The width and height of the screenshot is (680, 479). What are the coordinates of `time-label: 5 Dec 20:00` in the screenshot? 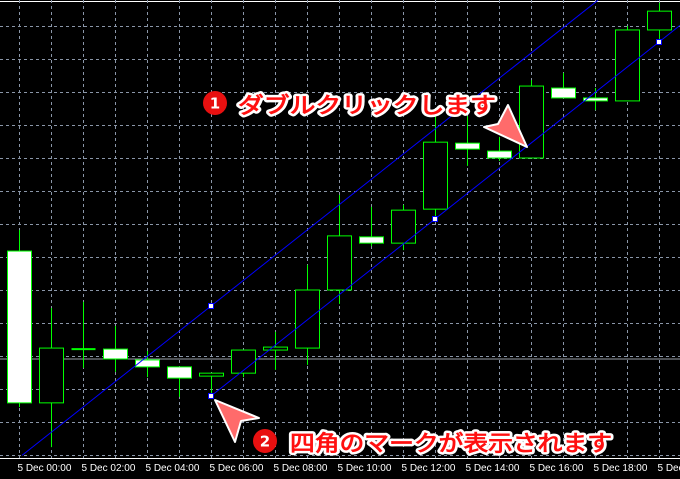 It's located at (669, 468).